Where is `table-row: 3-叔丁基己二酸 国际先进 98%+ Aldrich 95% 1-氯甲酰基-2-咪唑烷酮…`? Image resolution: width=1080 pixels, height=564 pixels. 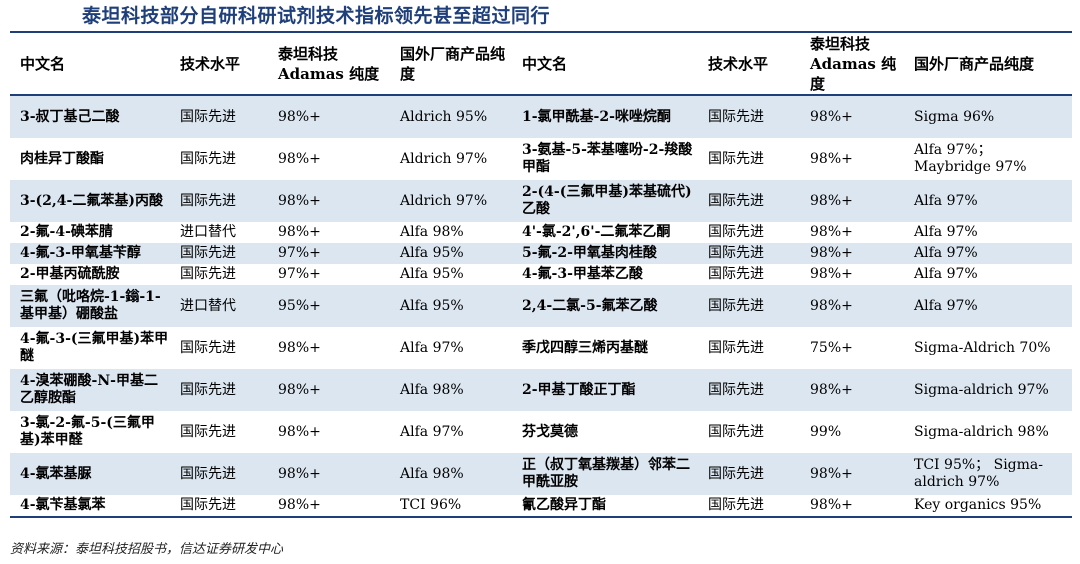
table-row: 3-叔丁基己二酸 国际先进 98%+ Aldrich 95% 1-氯甲酰基-2-咪唑烷酮… is located at coordinates (541, 116).